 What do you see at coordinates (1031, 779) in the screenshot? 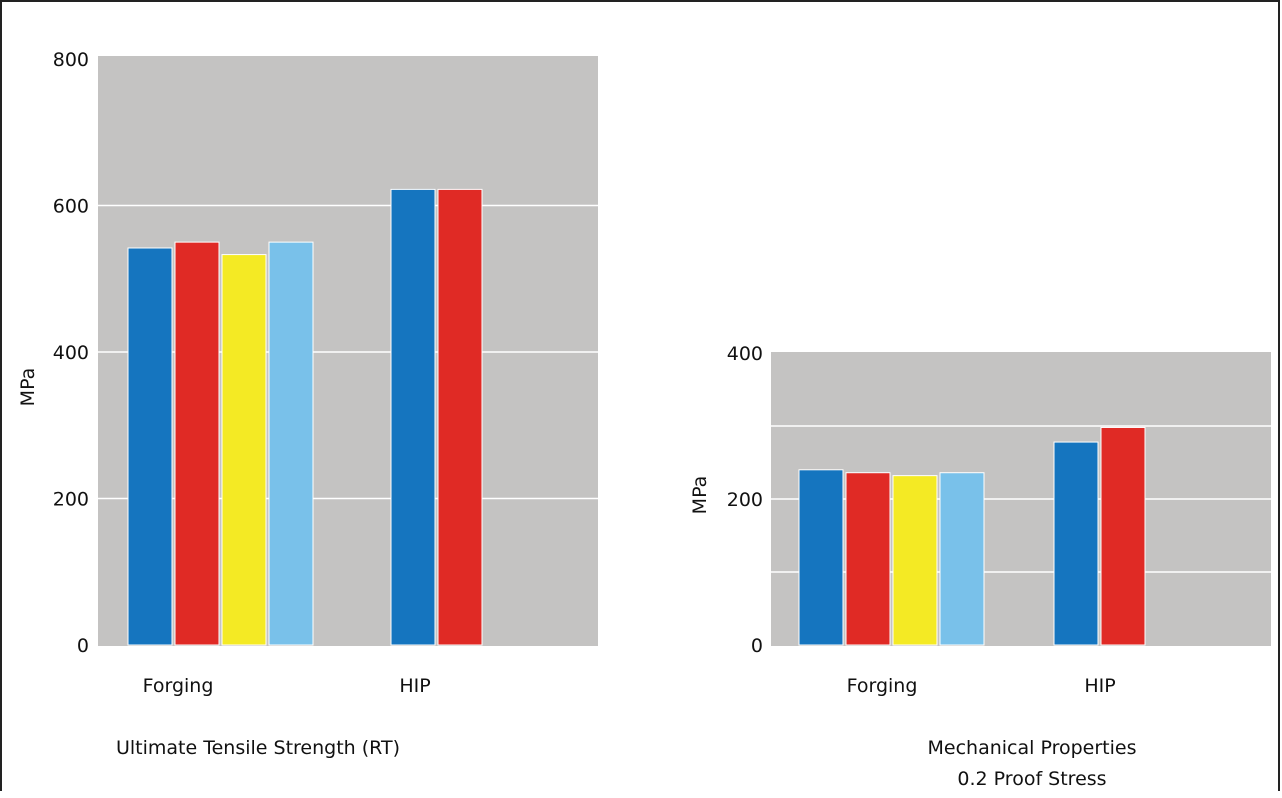
I see `proof-stress-title-line-2: 0.2 Proof Stress` at bounding box center [1031, 779].